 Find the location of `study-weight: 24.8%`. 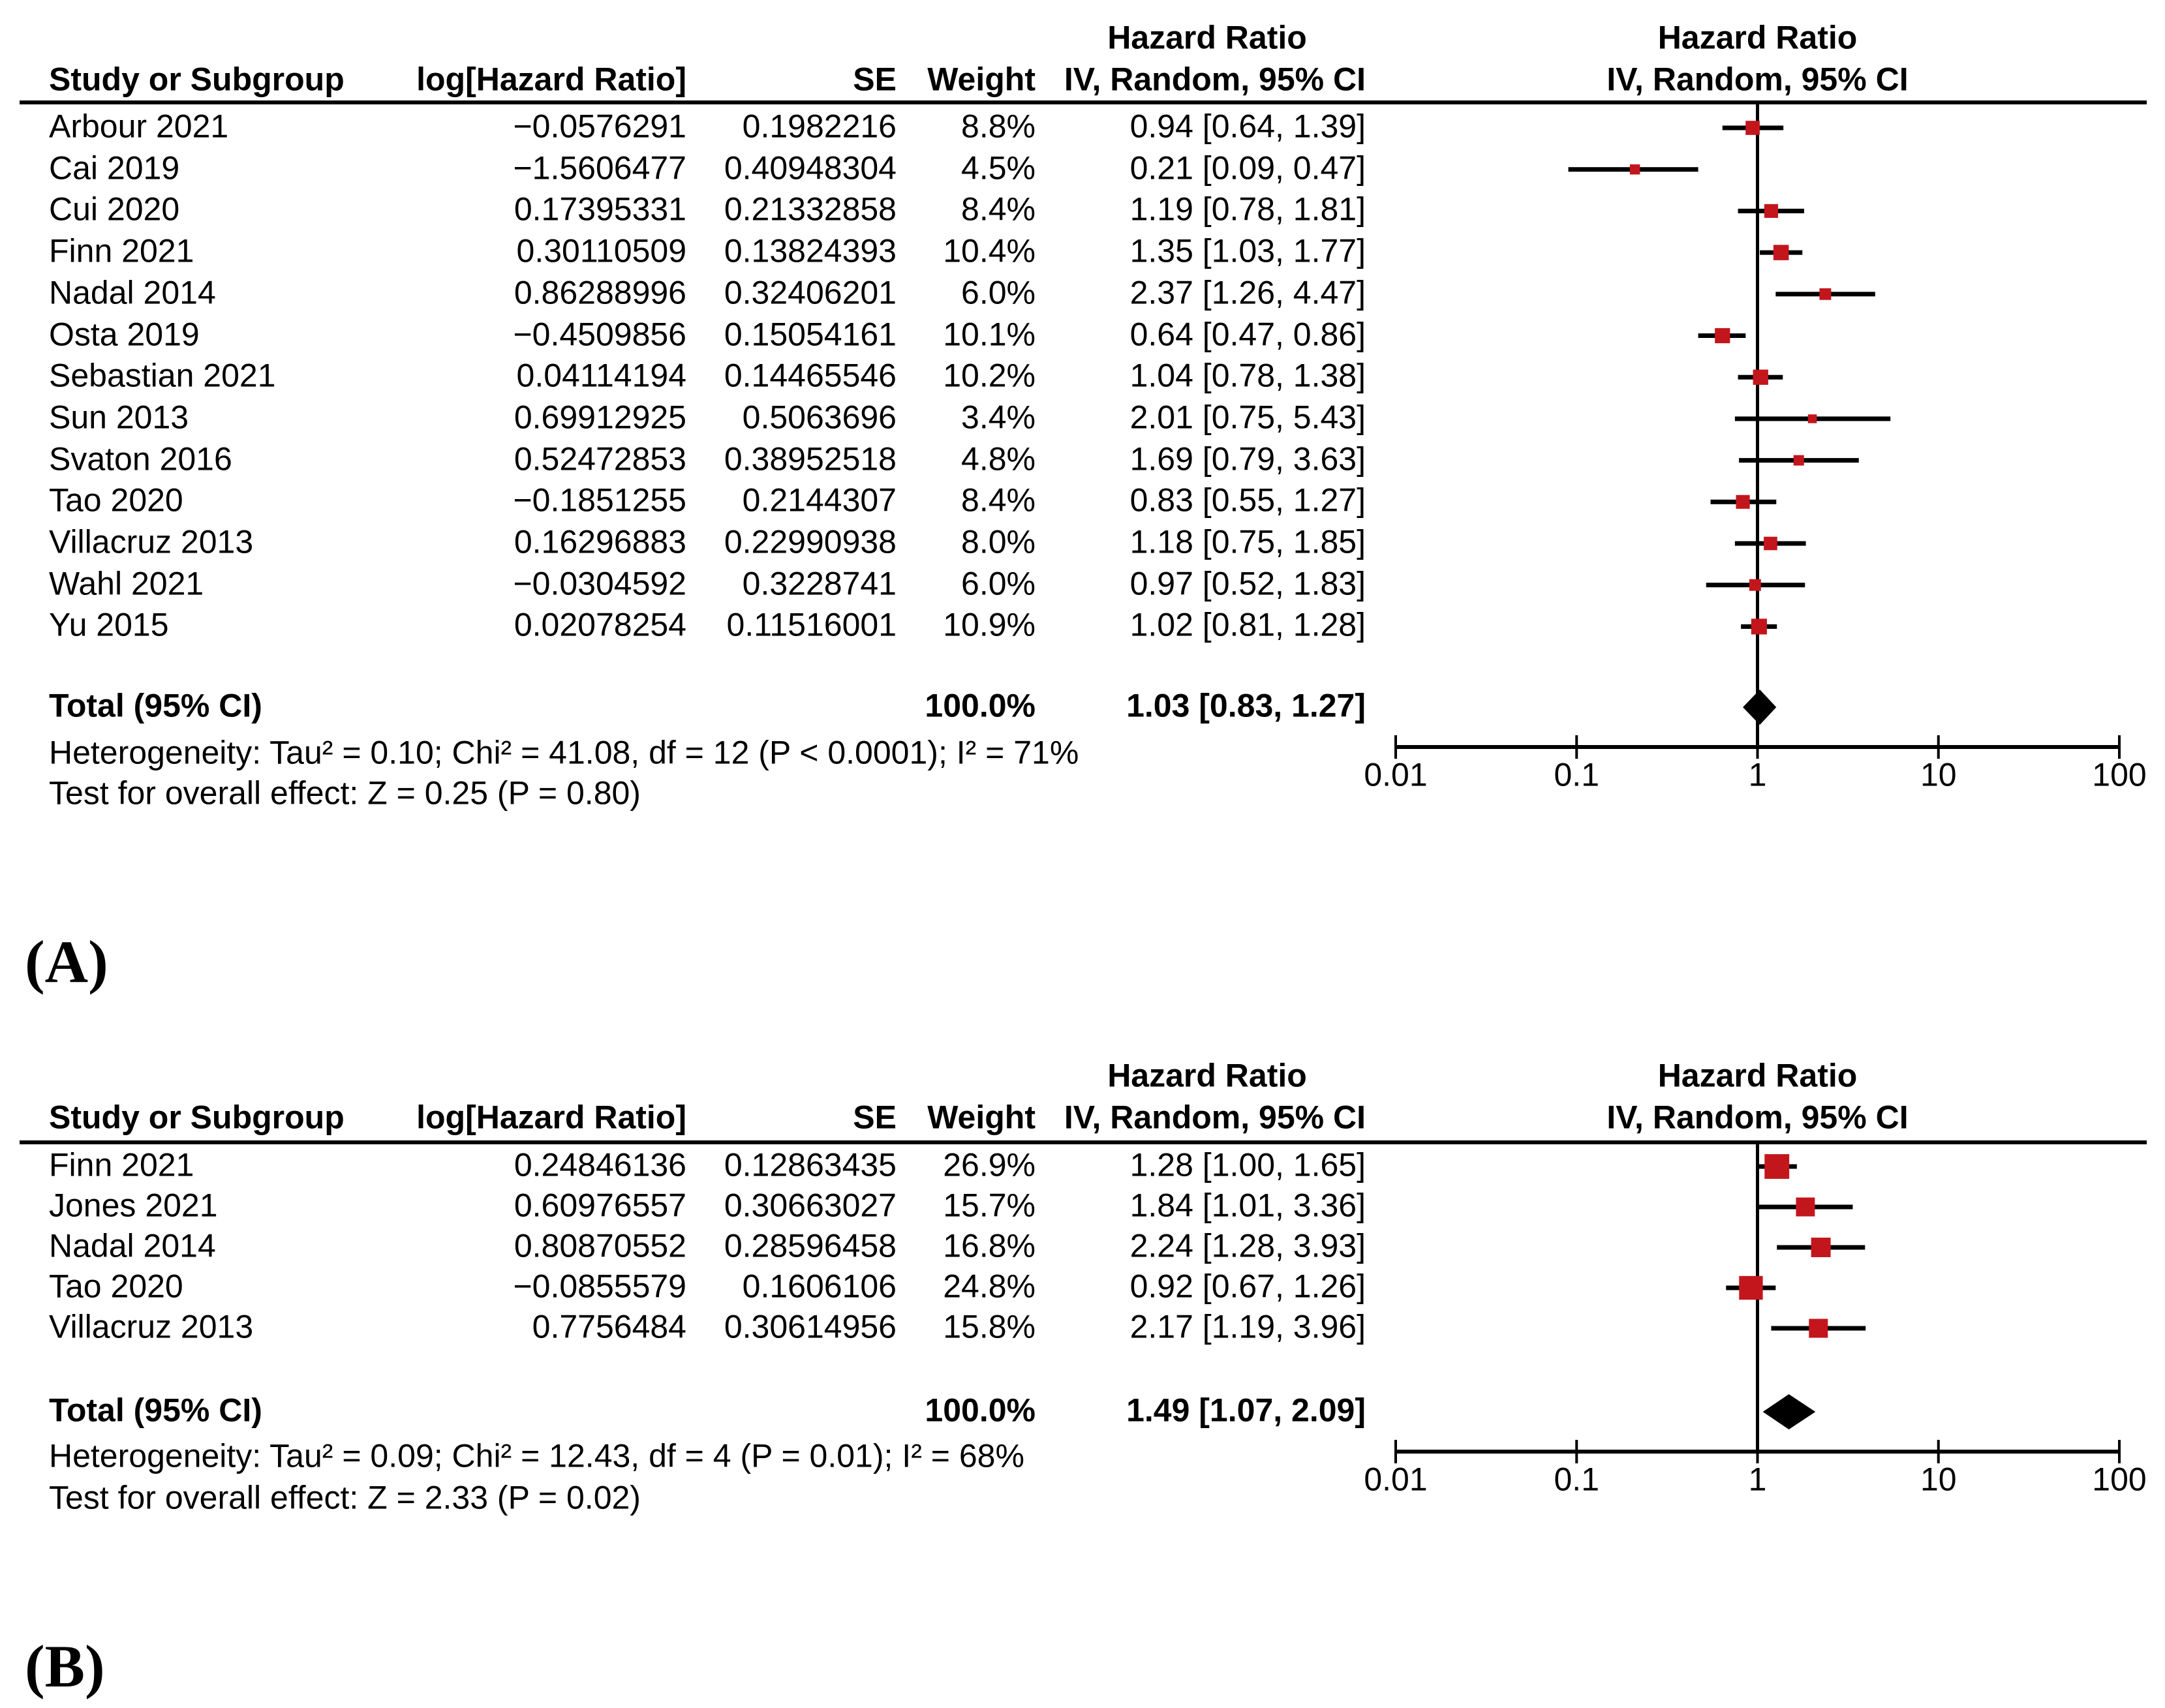

study-weight: 24.8% is located at coordinates (989, 1287).